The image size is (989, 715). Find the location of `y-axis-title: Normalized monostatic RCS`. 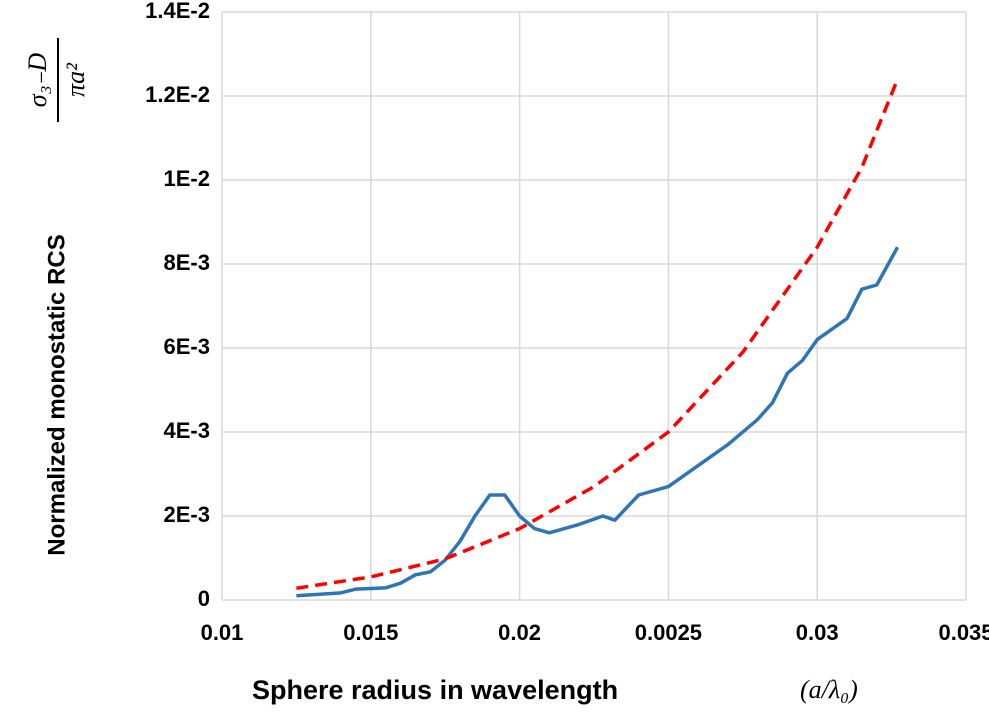

y-axis-title: Normalized monostatic RCS is located at coordinates (56, 394).